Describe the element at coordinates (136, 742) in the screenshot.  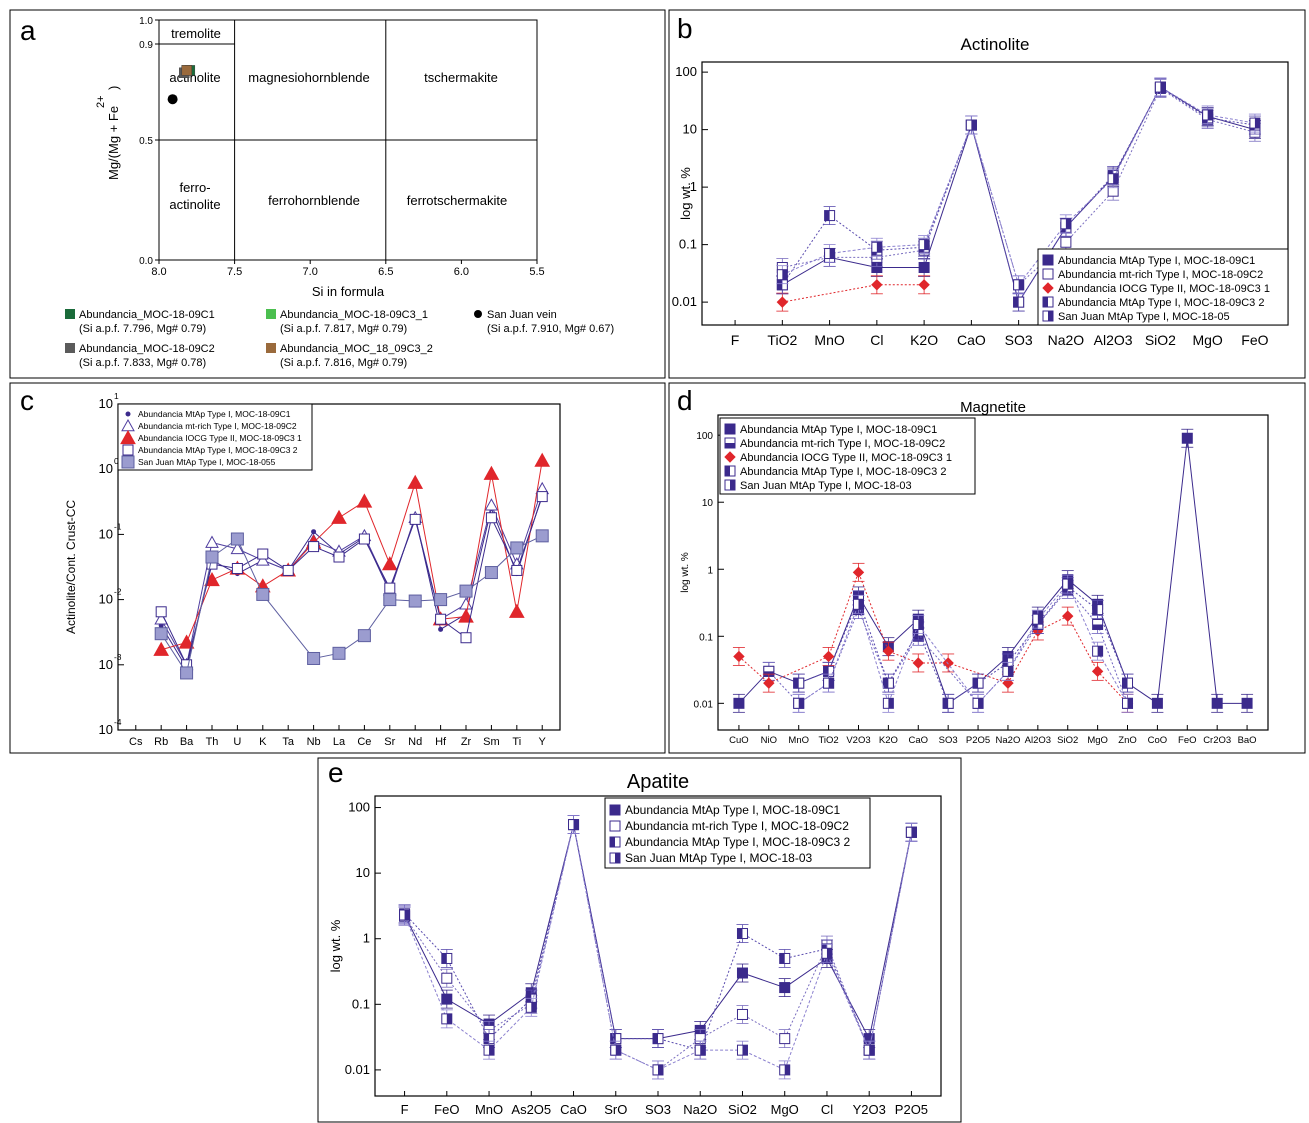
I see `x-category-label: Cs` at that location.